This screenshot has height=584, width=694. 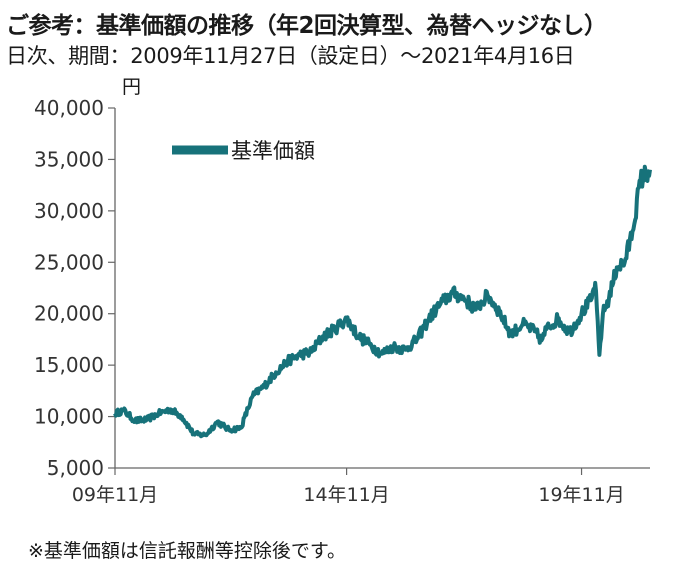 What do you see at coordinates (69, 262) in the screenshot?
I see `y-tick-label: 25,000` at bounding box center [69, 262].